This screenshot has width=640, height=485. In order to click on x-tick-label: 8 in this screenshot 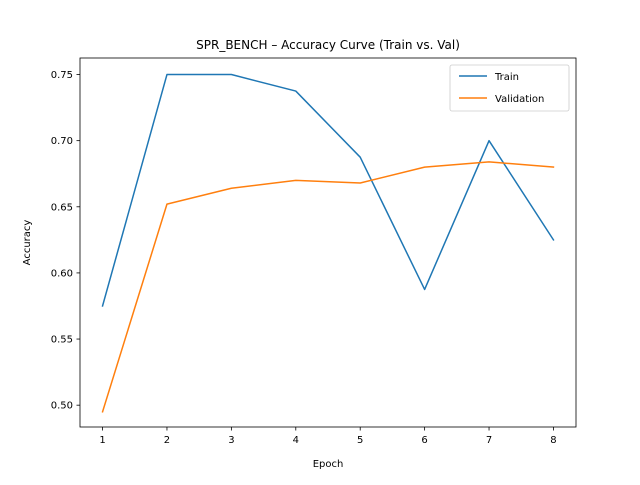, I will do `click(553, 440)`.